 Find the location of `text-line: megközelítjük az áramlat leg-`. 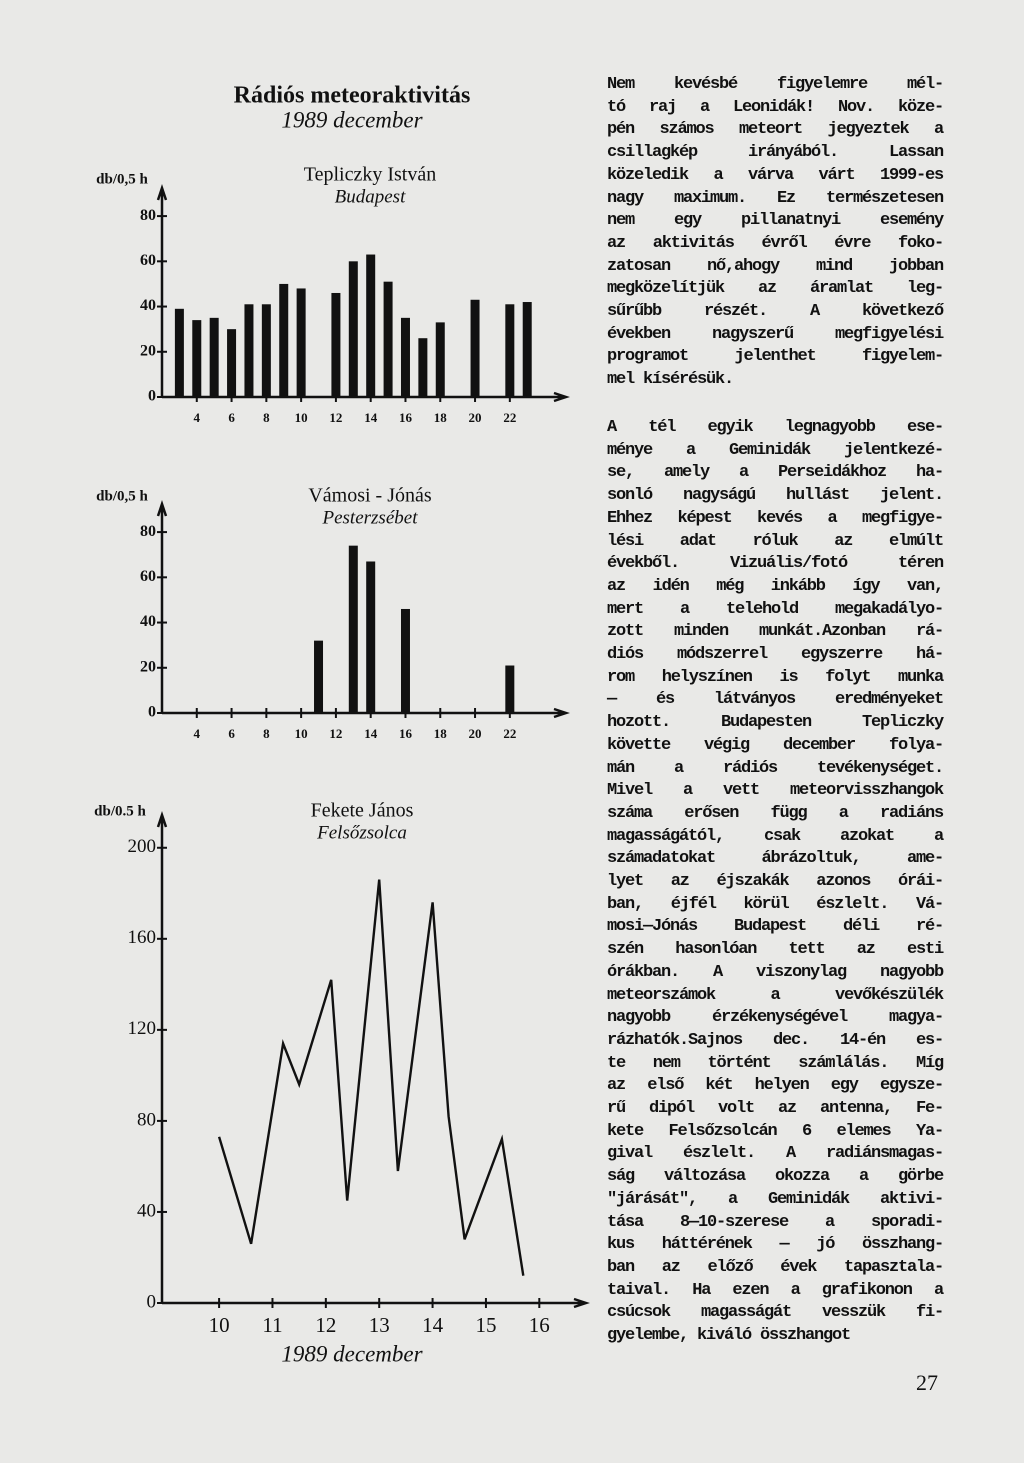

text-line: megközelítjük az áramlat leg- is located at coordinates (775, 289).